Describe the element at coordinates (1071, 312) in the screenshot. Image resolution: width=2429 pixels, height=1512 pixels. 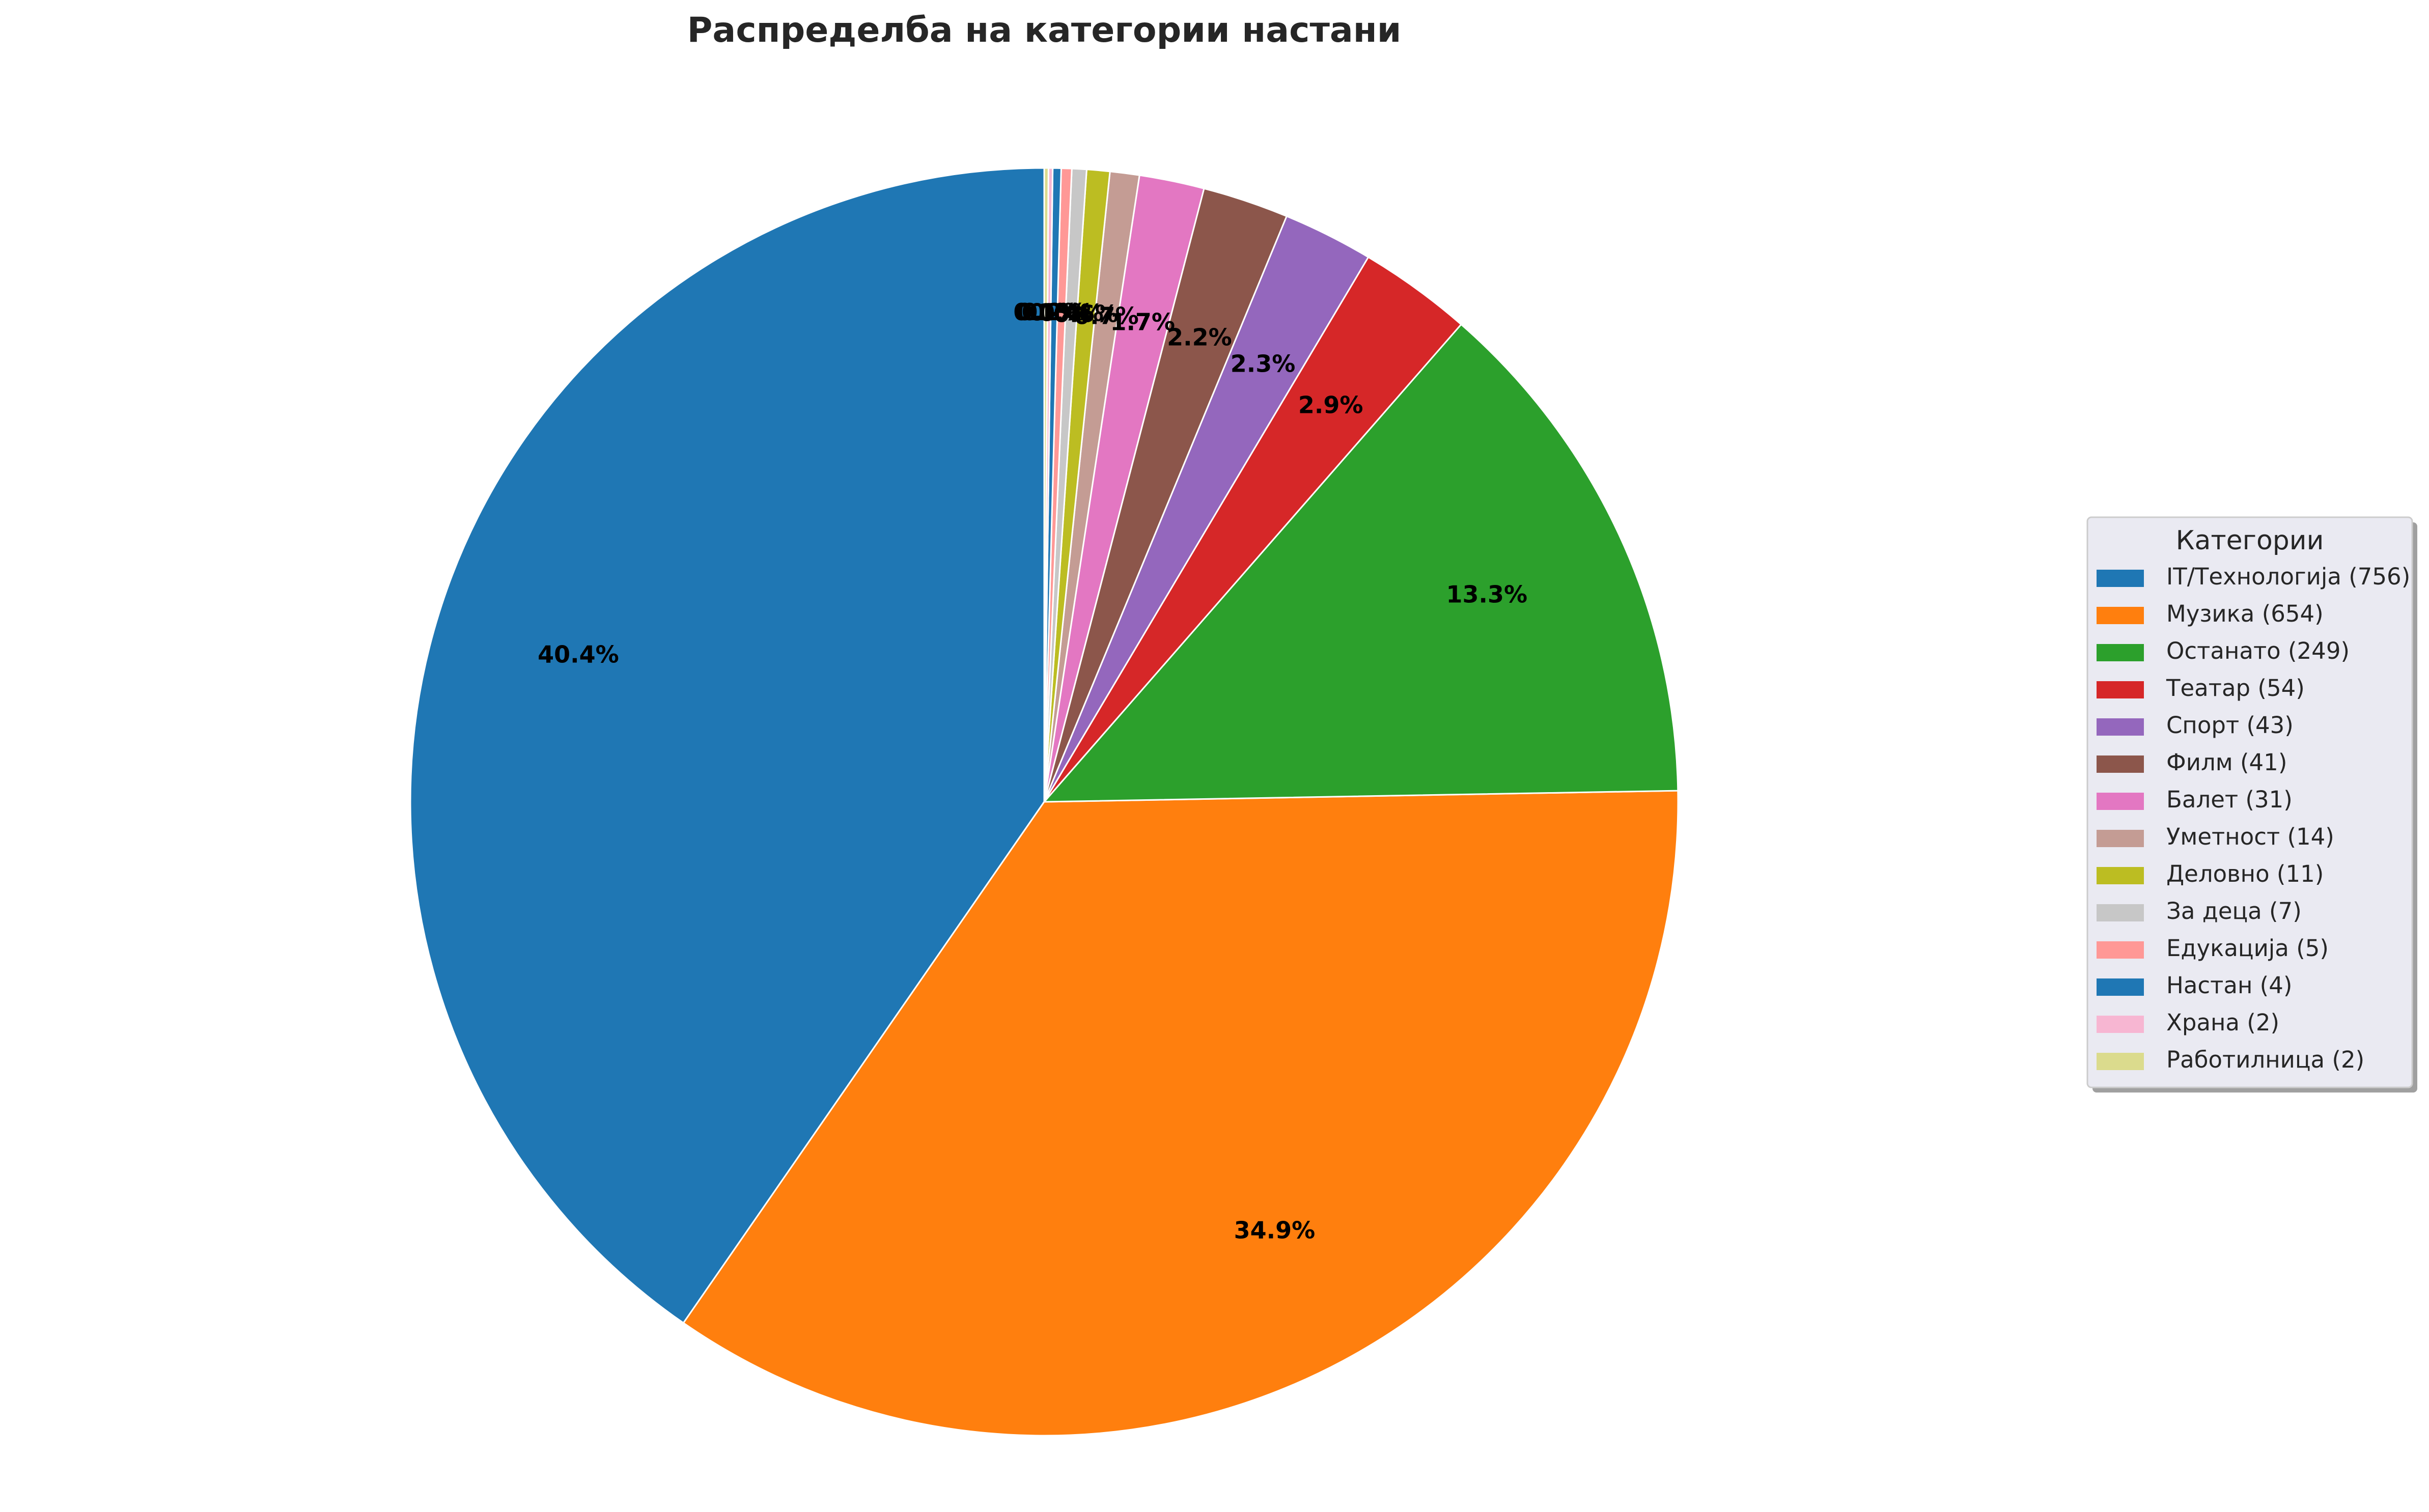
I see `pie-slice-label-9: 0.4%` at that location.